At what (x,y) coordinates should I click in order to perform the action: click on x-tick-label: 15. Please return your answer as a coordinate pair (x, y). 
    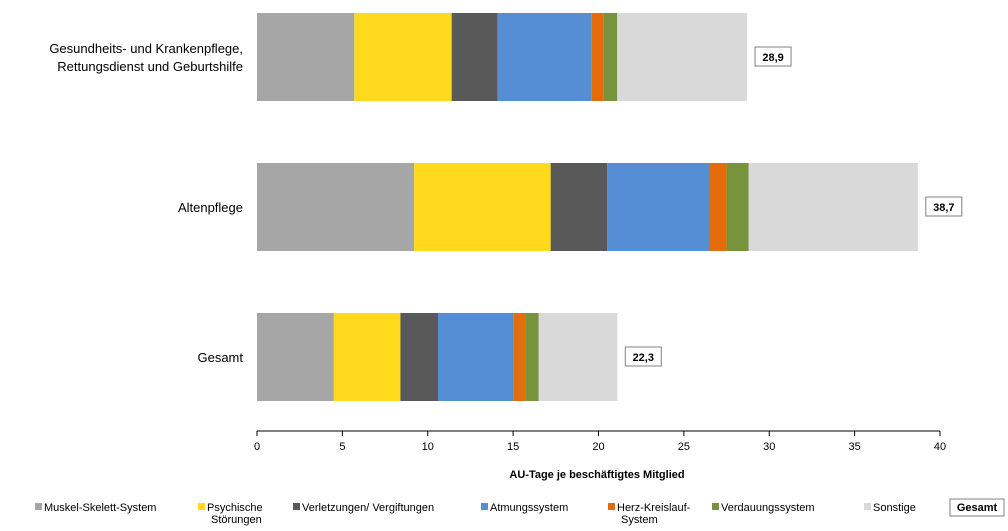
    Looking at the image, I should click on (513, 447).